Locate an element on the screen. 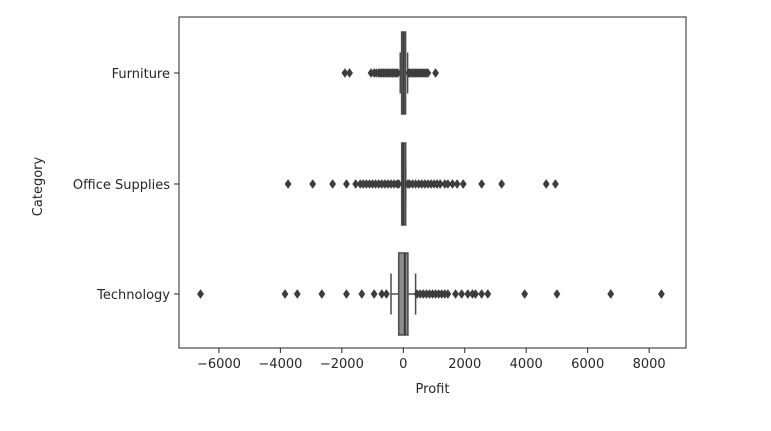 The image size is (771, 431). box-furniture is located at coordinates (390, 73).